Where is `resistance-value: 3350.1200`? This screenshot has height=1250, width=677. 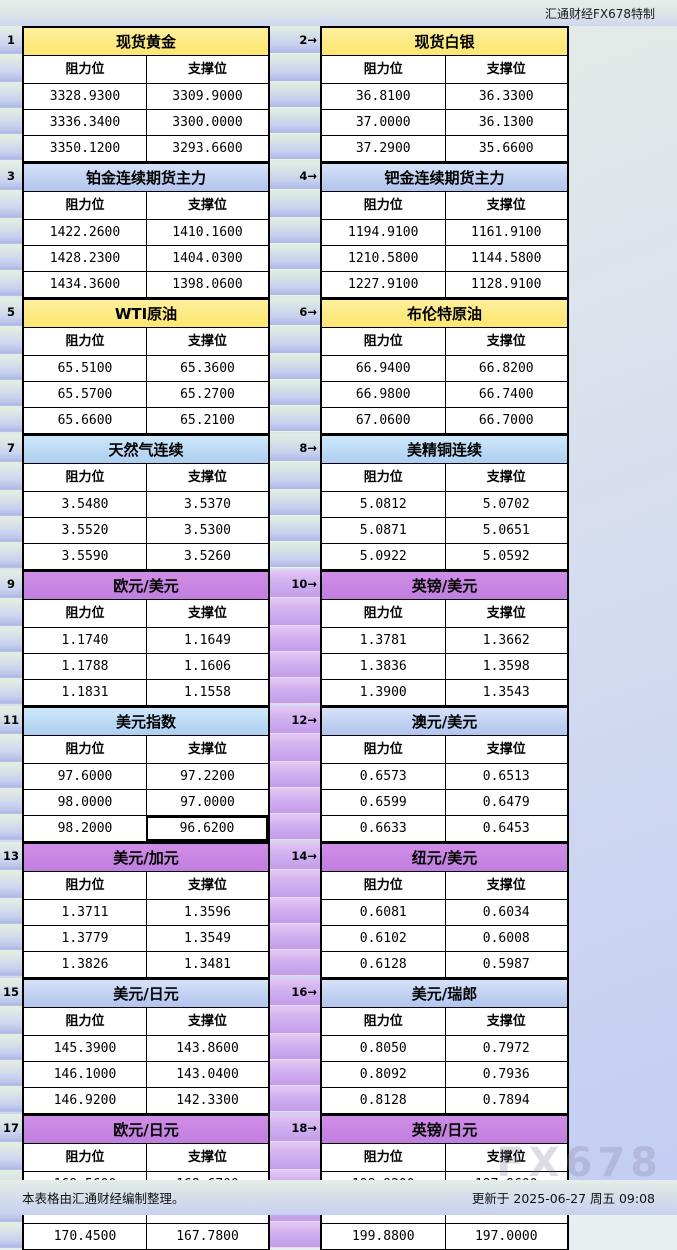 resistance-value: 3350.1200 is located at coordinates (85, 148).